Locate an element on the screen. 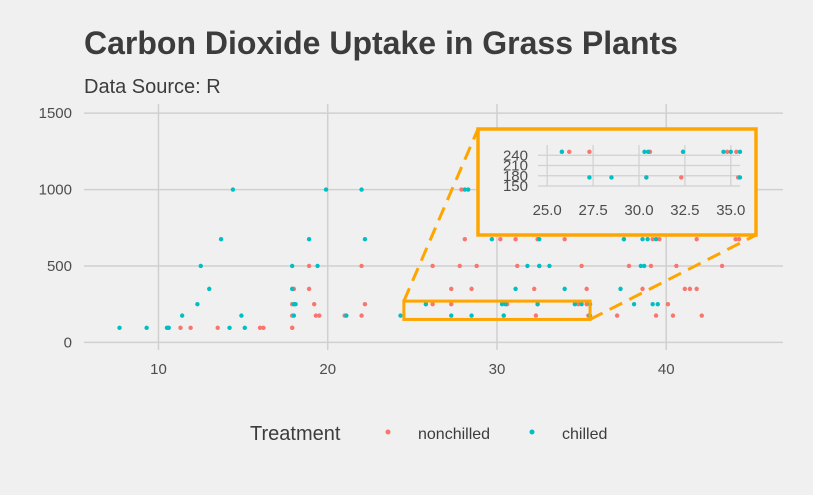  x-tick-label: 30 is located at coordinates (497, 369).